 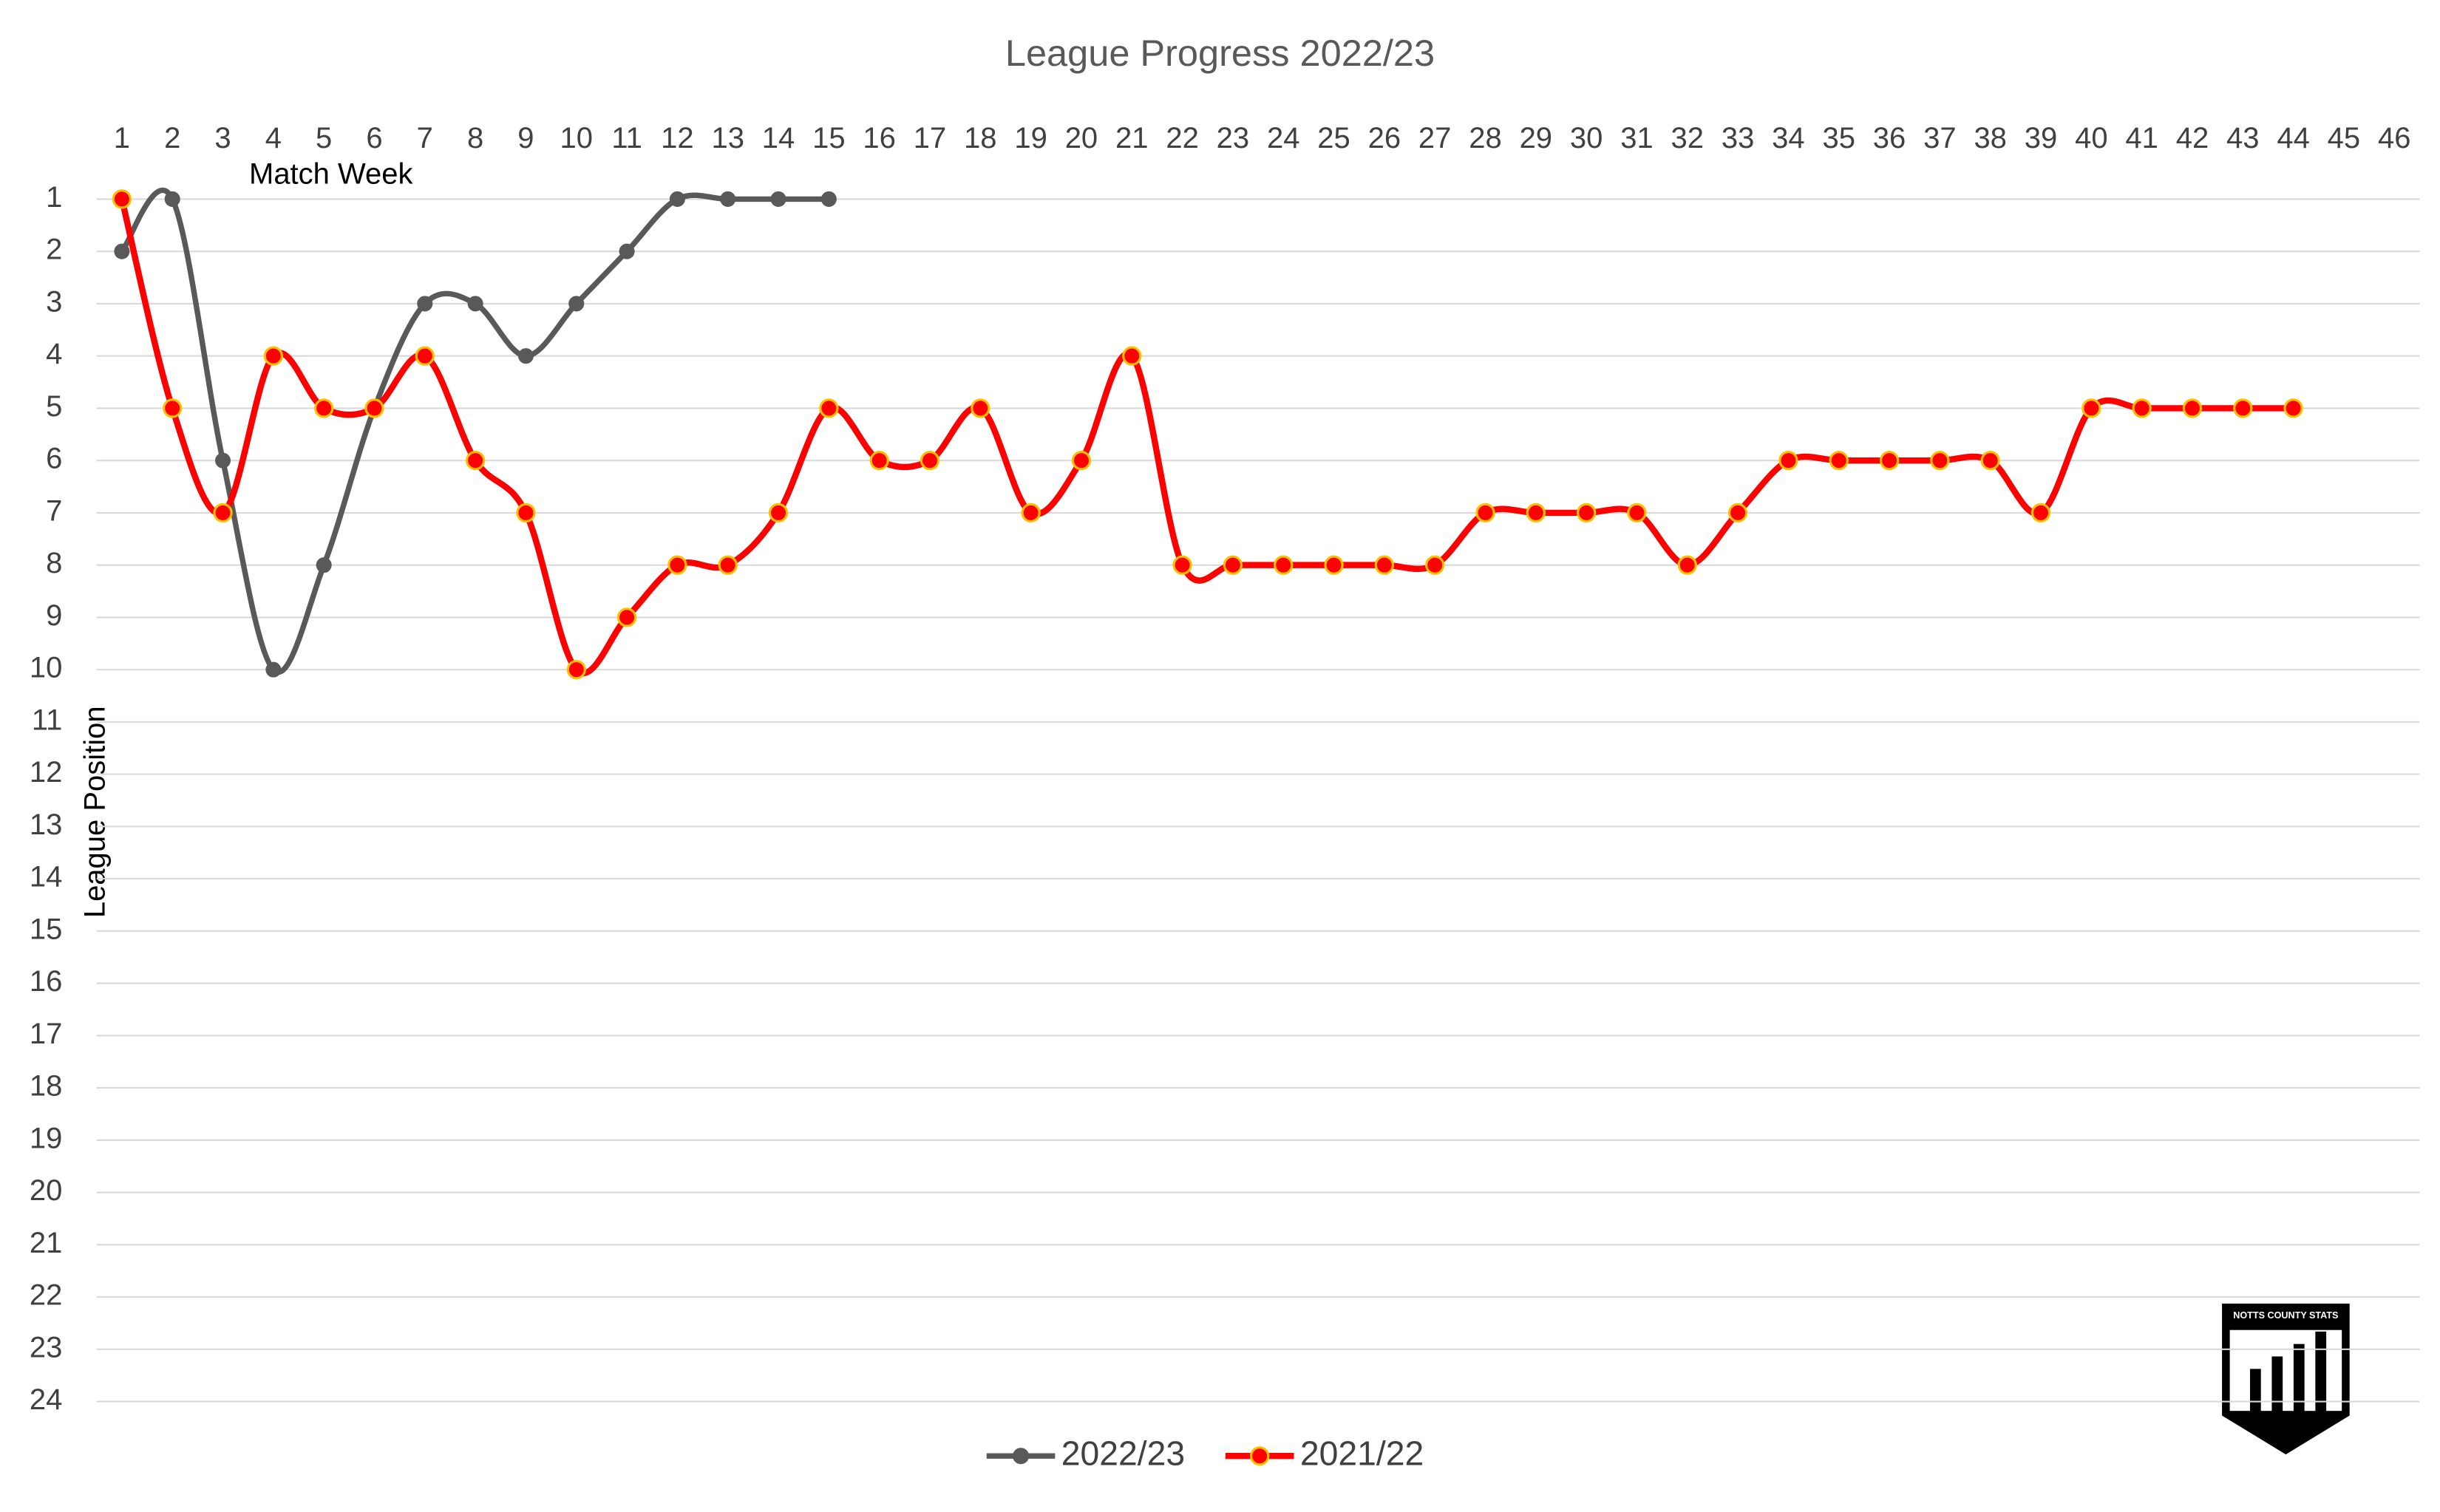 What do you see at coordinates (425, 138) in the screenshot?
I see `x-tick-label: 7` at bounding box center [425, 138].